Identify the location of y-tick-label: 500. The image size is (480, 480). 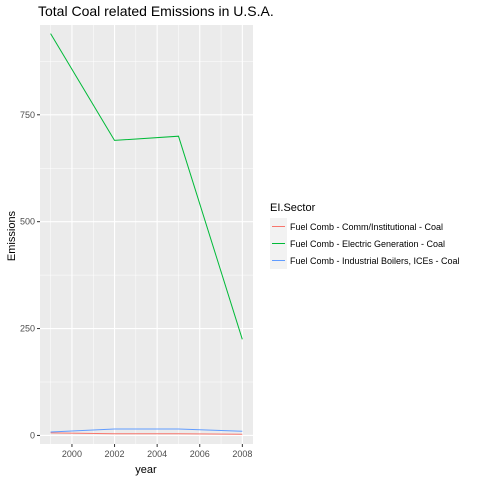
(27, 222).